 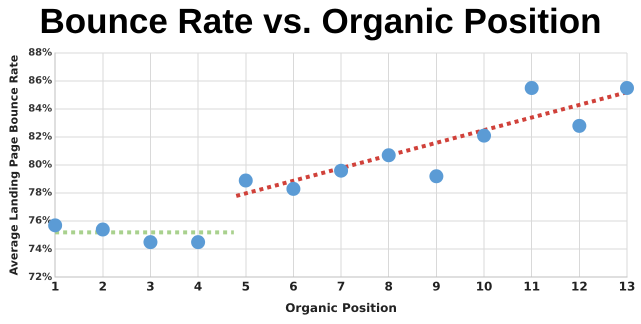 I want to click on x-tick-label: 3, so click(x=150, y=287).